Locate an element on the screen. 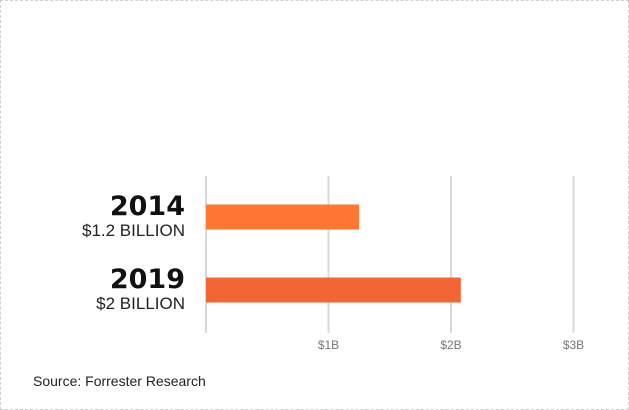 Image resolution: width=629 pixels, height=410 pixels. x-tick-label: $3B is located at coordinates (573, 345).